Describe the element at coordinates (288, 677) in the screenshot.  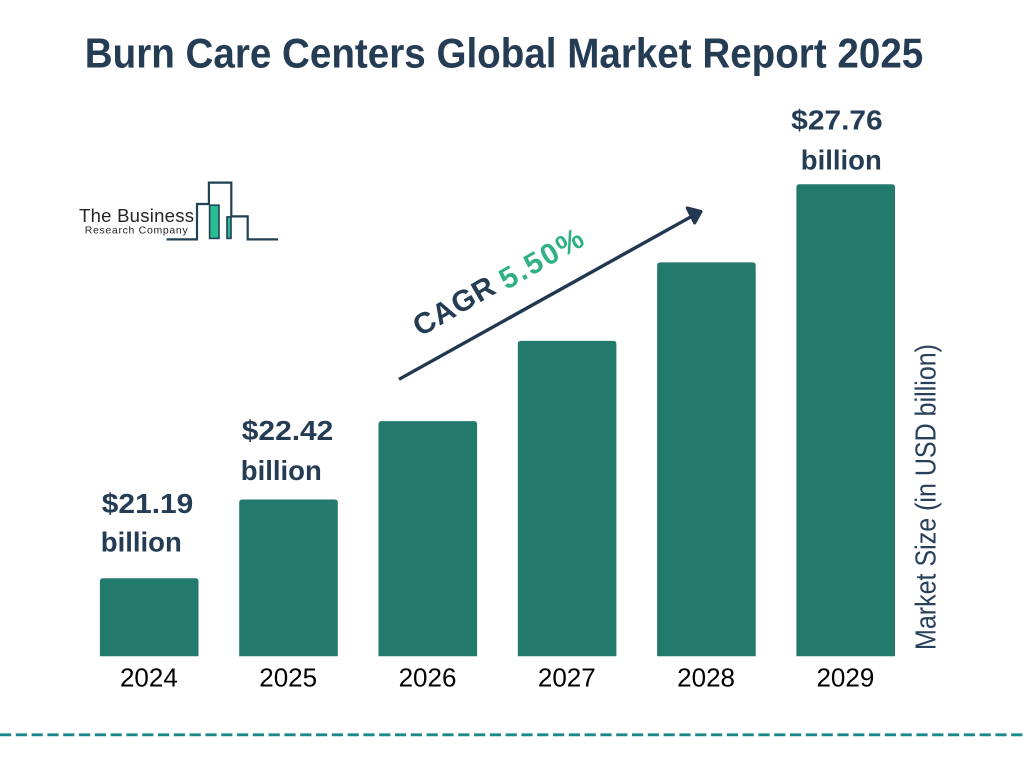
I see `svg-text: 2025` at that location.